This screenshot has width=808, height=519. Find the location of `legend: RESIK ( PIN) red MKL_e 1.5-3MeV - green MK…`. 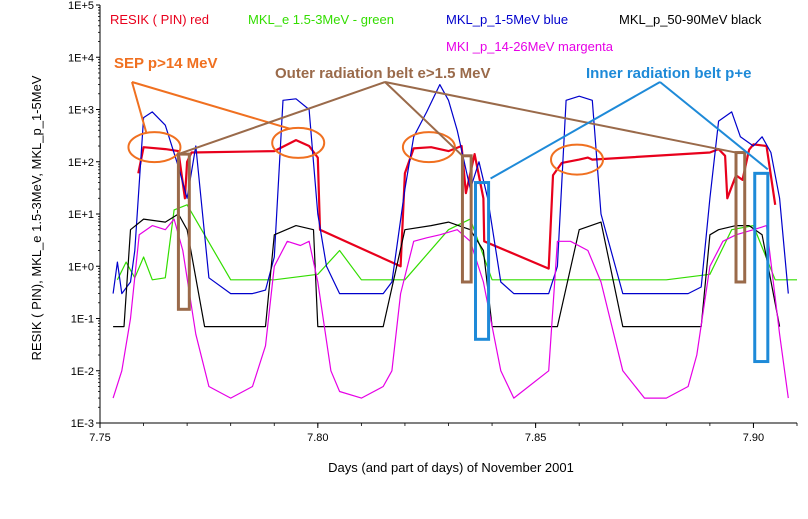

legend: RESIK ( PIN) red MKL_e 1.5-3MeV - green MK… is located at coordinates (436, 33).